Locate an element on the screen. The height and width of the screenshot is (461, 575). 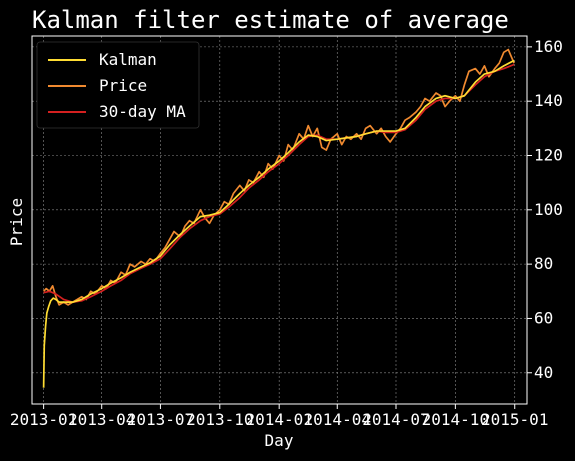
y-tick-label: 40 is located at coordinates (543, 372).